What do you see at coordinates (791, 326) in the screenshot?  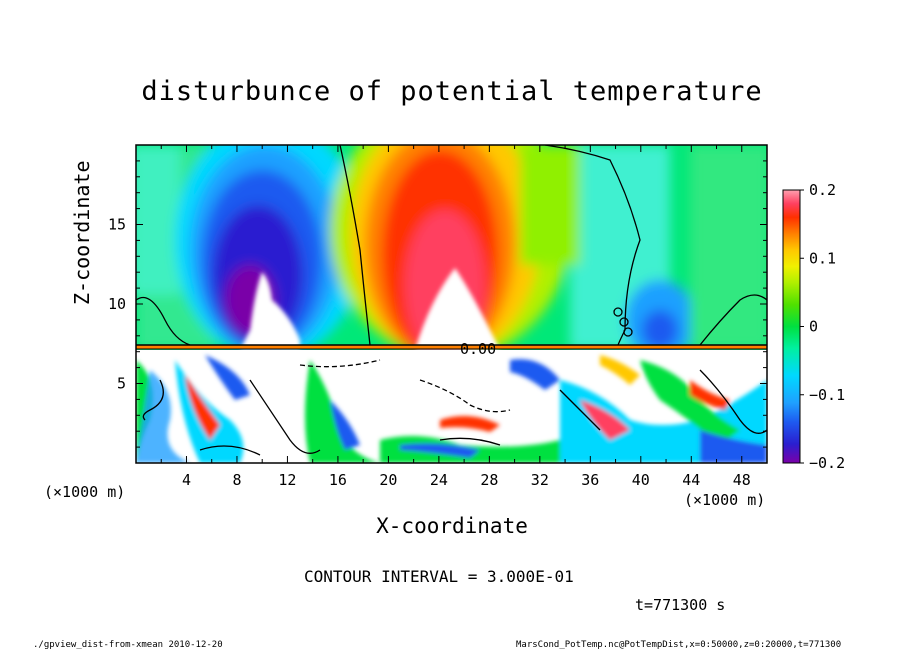 I see `colorbar` at bounding box center [791, 326].